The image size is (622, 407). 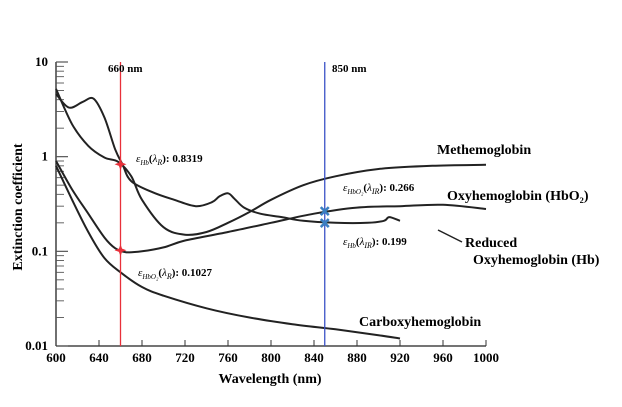 I want to click on annotation-hb-ir-sub: Hb, so click(x=351, y=246).